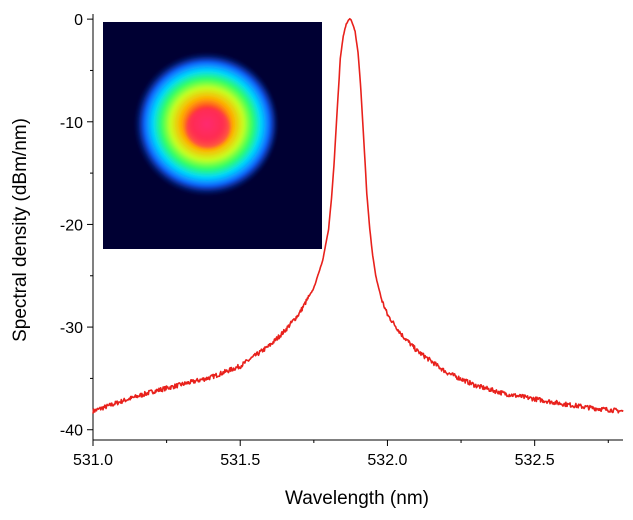 This screenshot has width=633, height=520. I want to click on x-axis-label: Wavelength (nm), so click(357, 498).